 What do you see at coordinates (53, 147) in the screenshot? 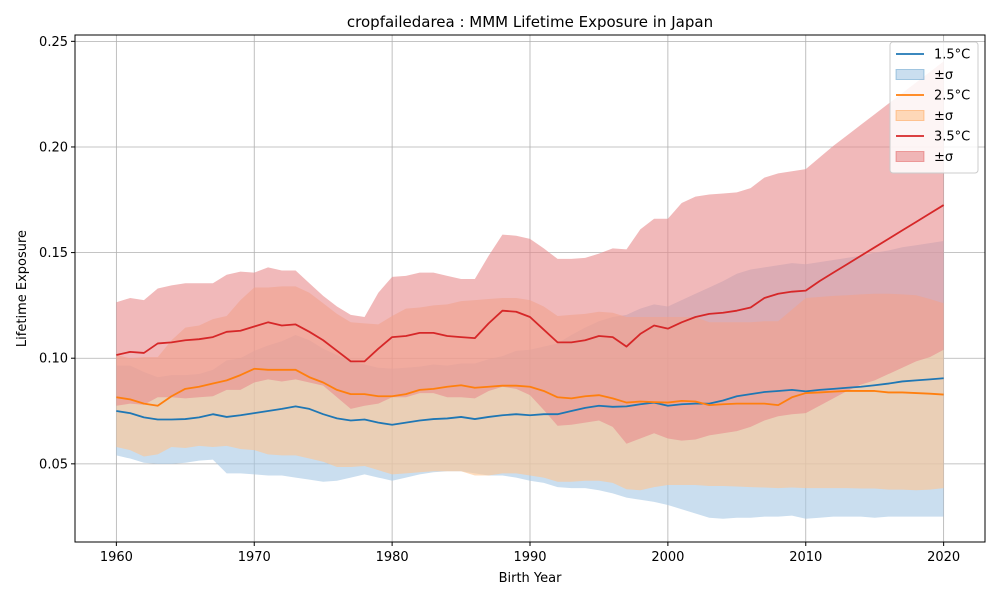
I see `y-tick-label: 0.20` at bounding box center [53, 147].